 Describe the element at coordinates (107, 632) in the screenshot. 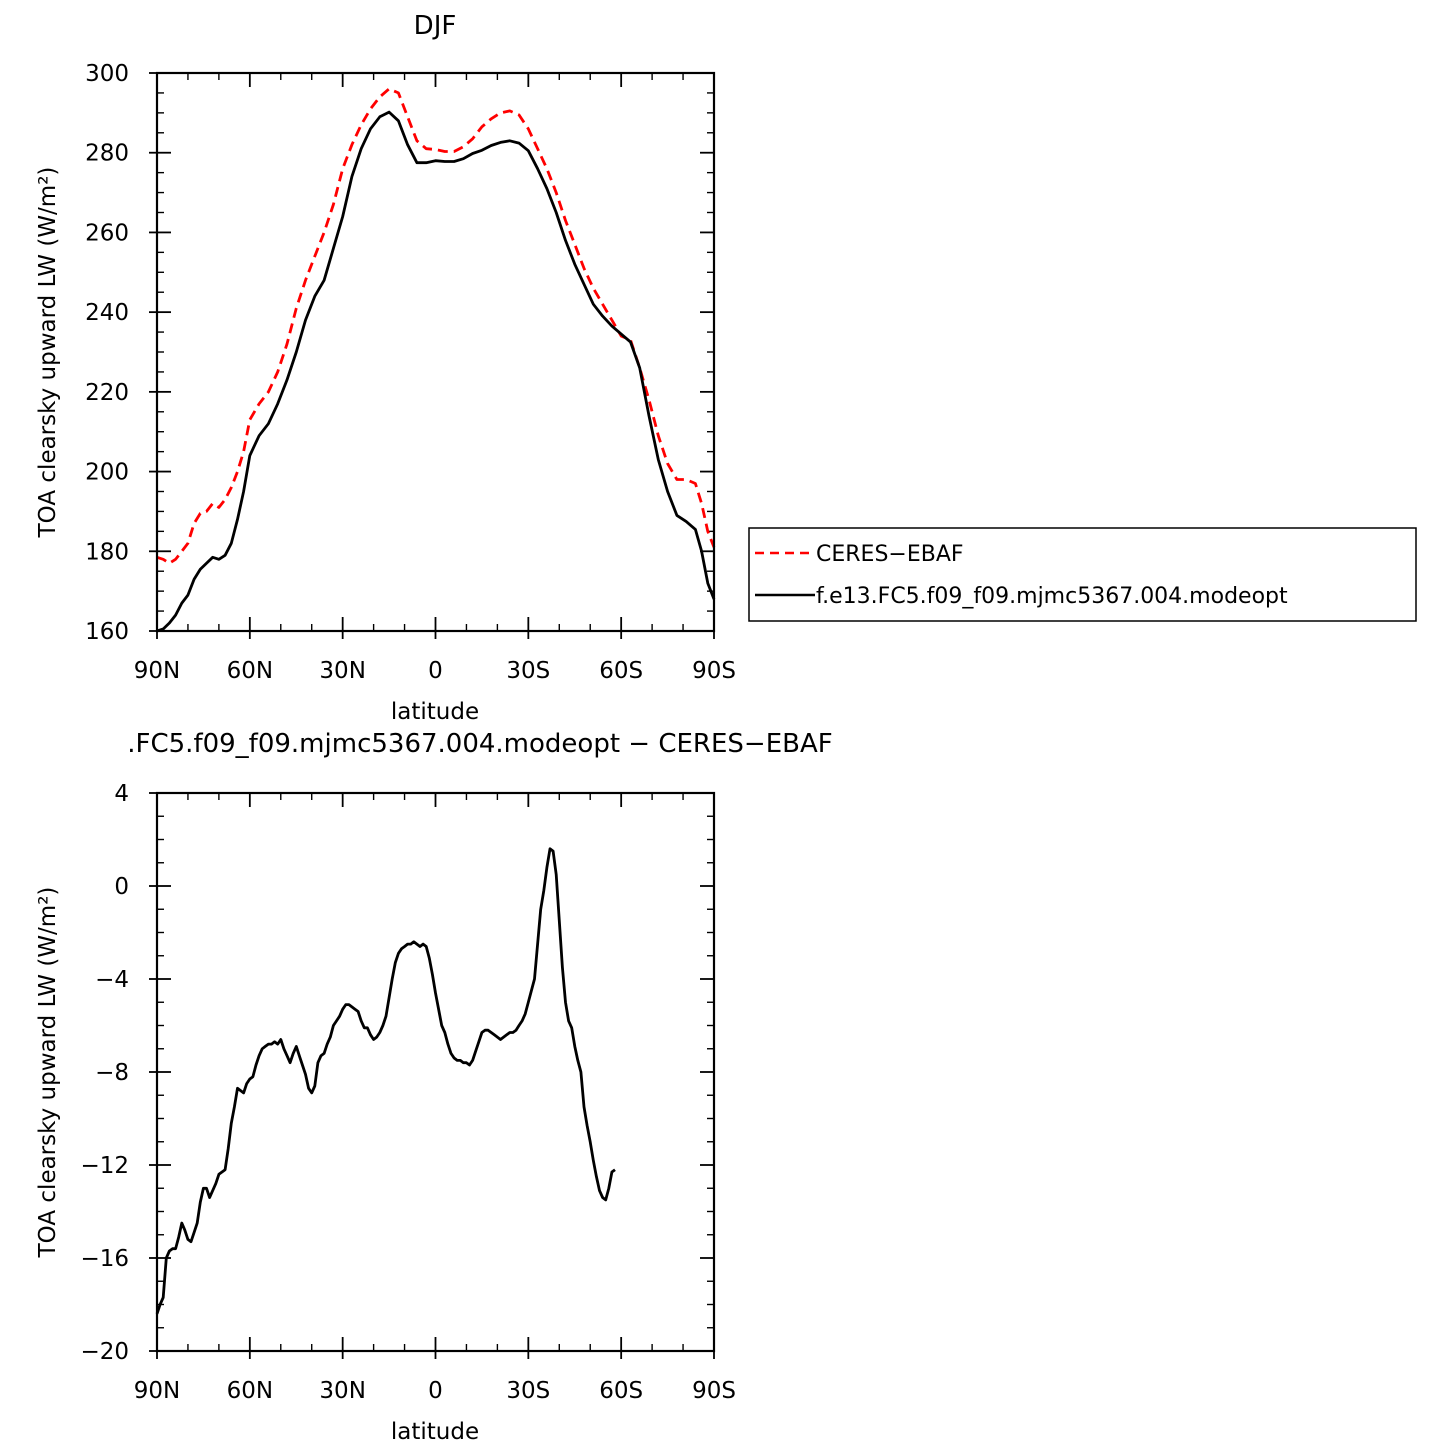

I see `top-y-tick-label: 160` at that location.